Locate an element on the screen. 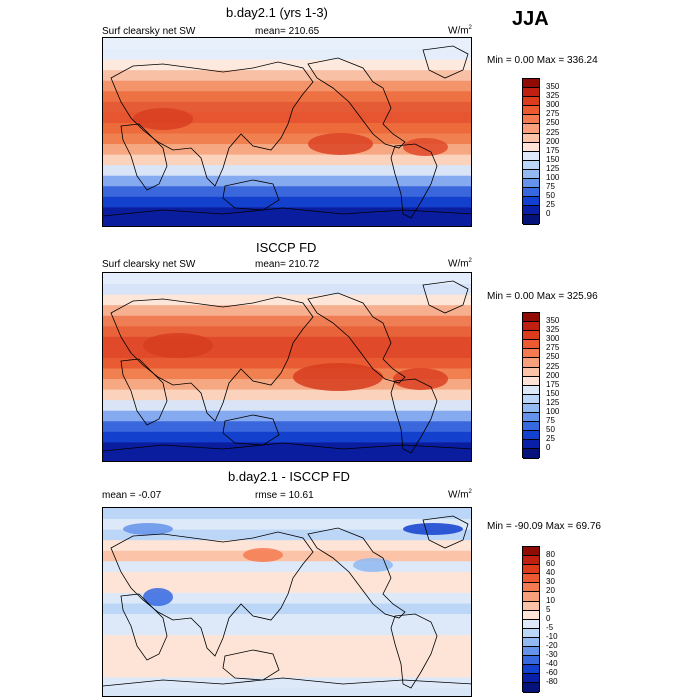  panel-3-colorbar is located at coordinates (531, 619).